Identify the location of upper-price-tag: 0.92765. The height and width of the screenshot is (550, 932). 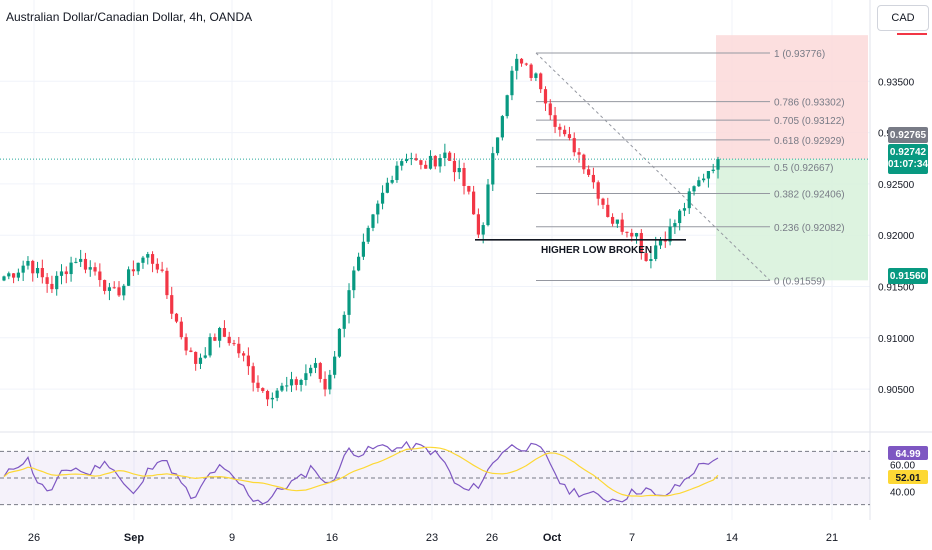
(908, 135).